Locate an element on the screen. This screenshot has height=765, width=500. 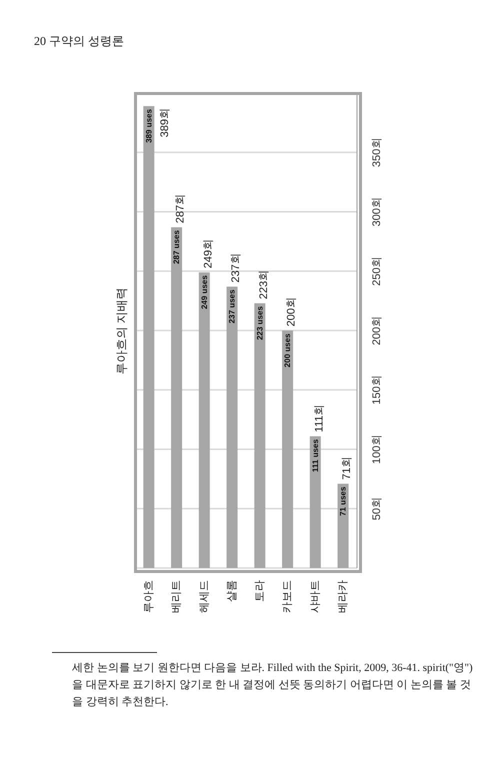
data-label: 200 uses is located at coordinates (287, 350).